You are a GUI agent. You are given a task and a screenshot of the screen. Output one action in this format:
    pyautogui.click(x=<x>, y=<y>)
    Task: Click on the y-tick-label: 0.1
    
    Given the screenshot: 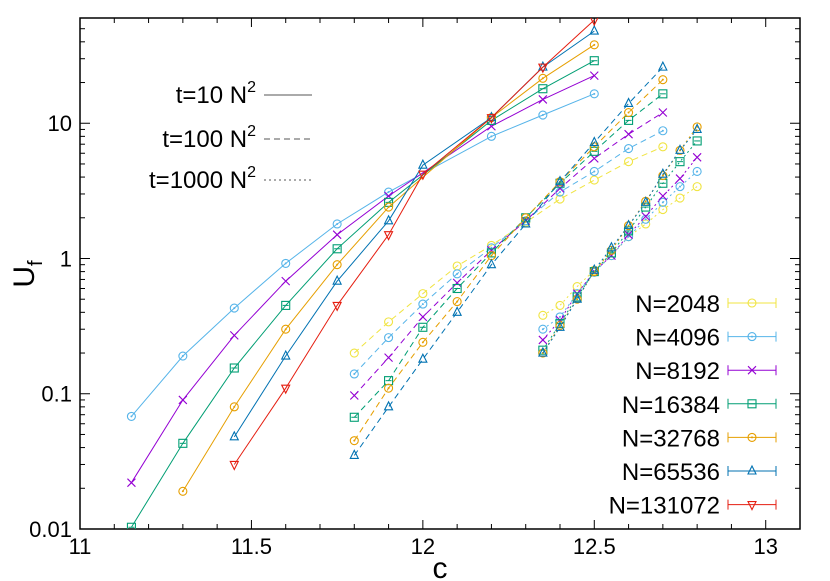 What is the action you would take?
    pyautogui.click(x=56, y=394)
    